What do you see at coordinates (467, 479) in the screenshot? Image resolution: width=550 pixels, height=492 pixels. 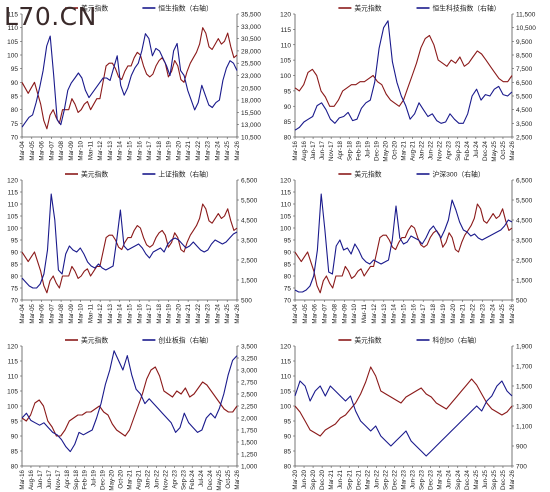 I see `x-tick-label: Dec-24` at bounding box center [467, 479].